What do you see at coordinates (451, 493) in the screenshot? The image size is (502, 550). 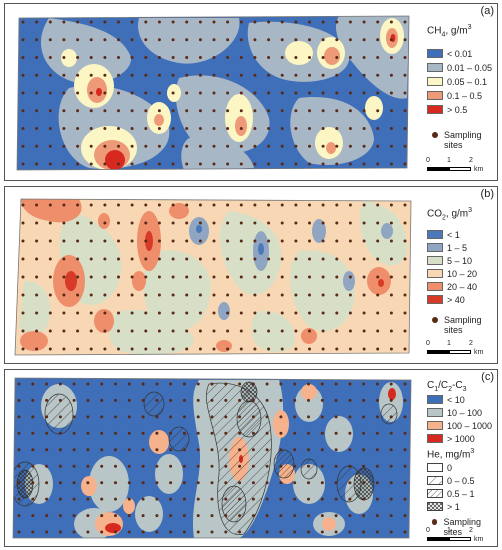 I see `he-legend-row-3: 0.5 – 1` at bounding box center [451, 493].